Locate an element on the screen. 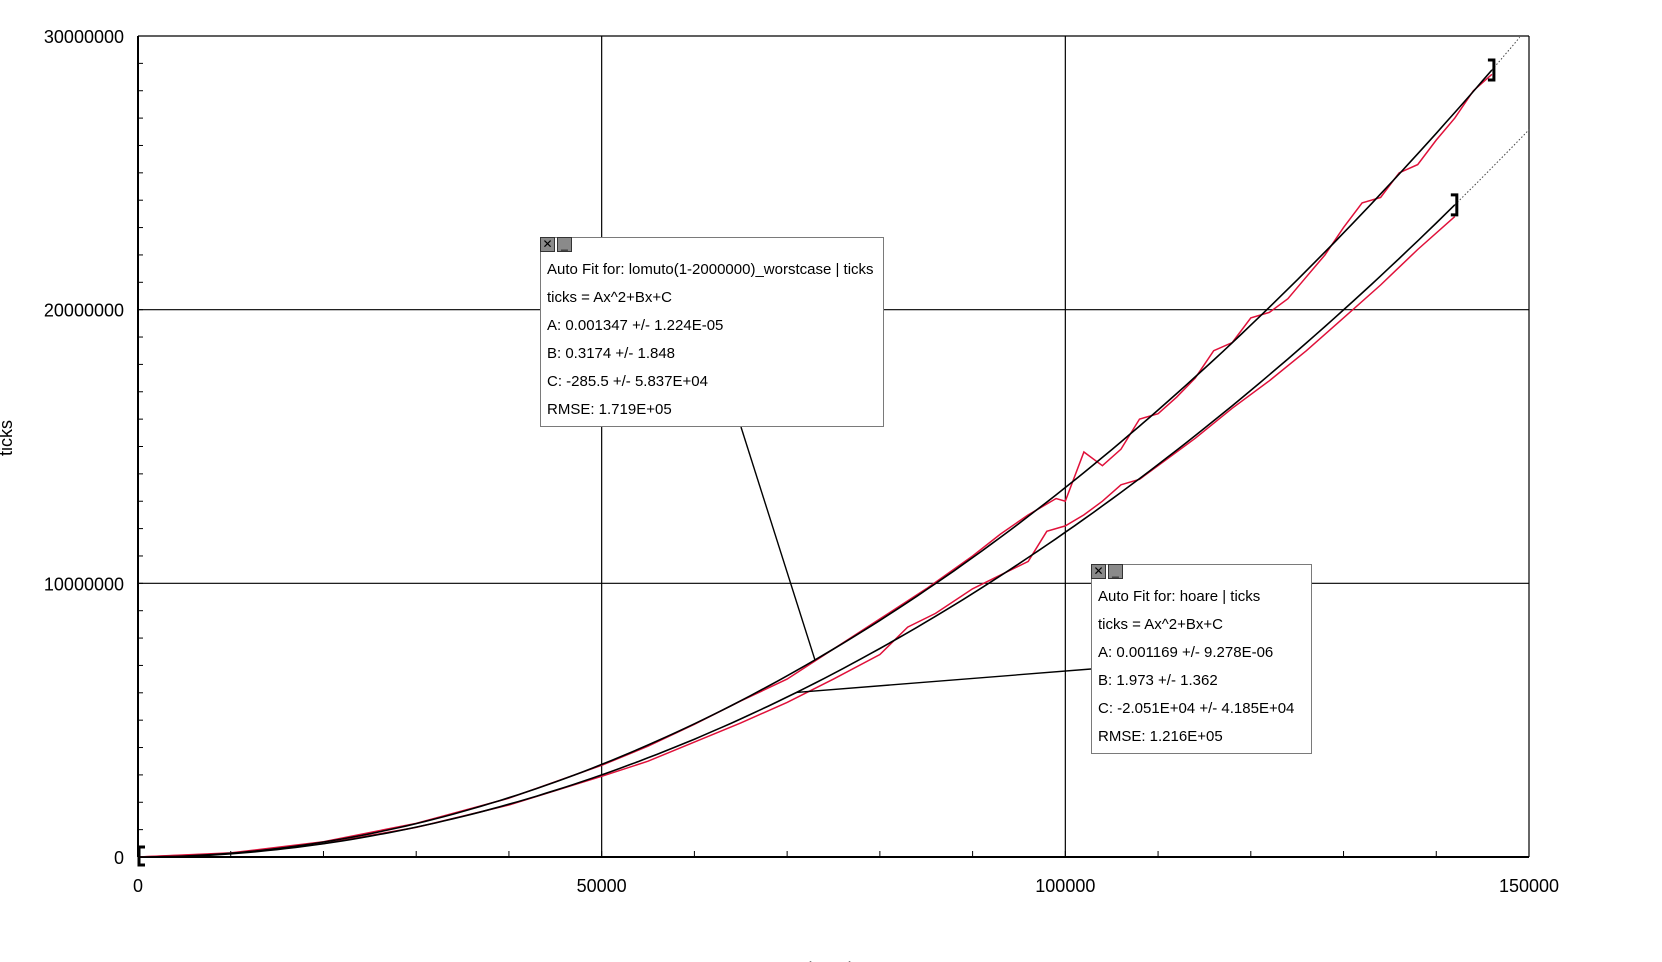  fit-start-bracket is located at coordinates (141, 856).